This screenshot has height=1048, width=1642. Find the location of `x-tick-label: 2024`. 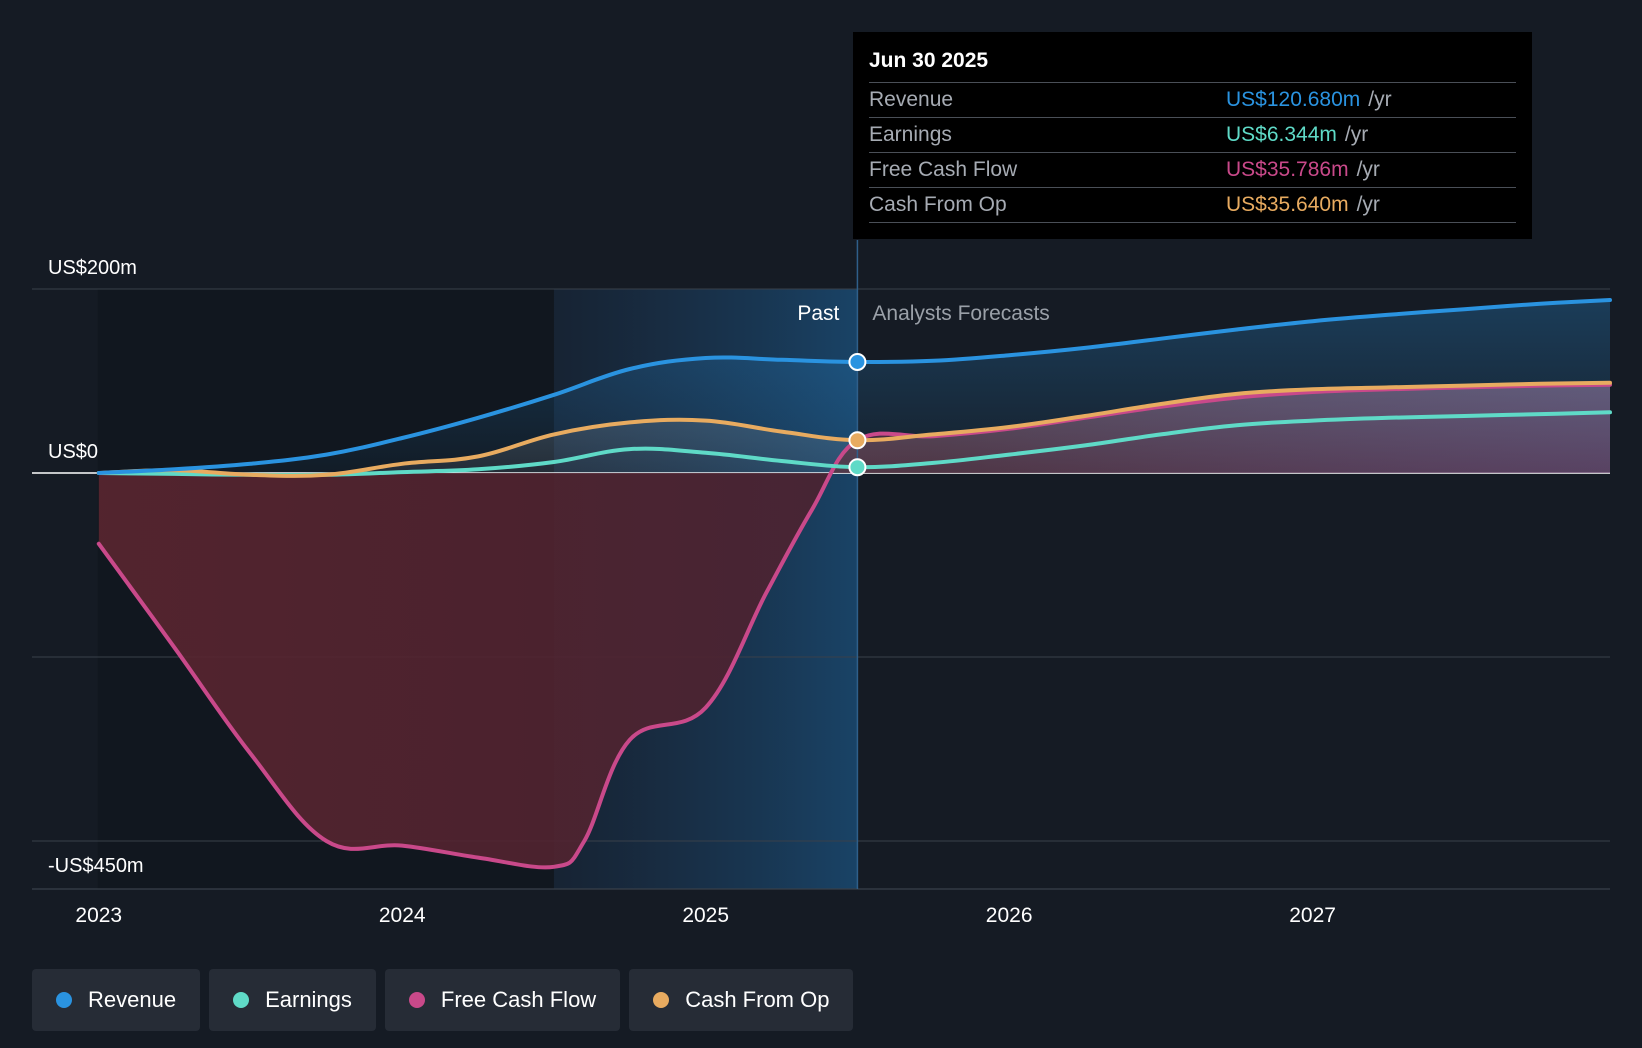

x-tick-label: 2024 is located at coordinates (402, 915).